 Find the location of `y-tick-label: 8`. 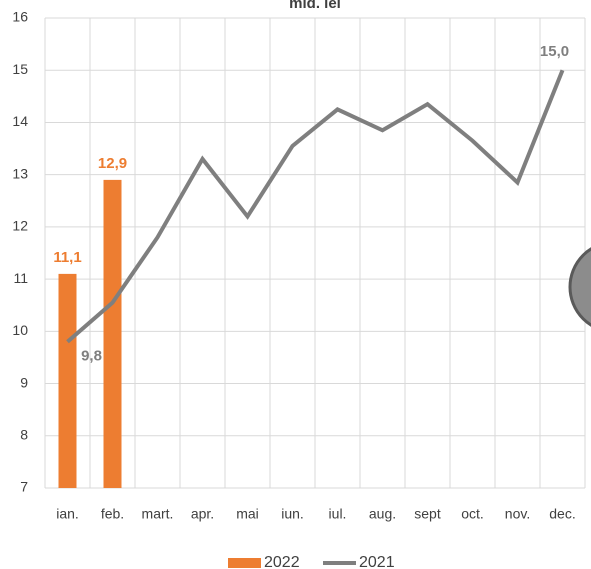

y-tick-label: 8 is located at coordinates (24, 434).